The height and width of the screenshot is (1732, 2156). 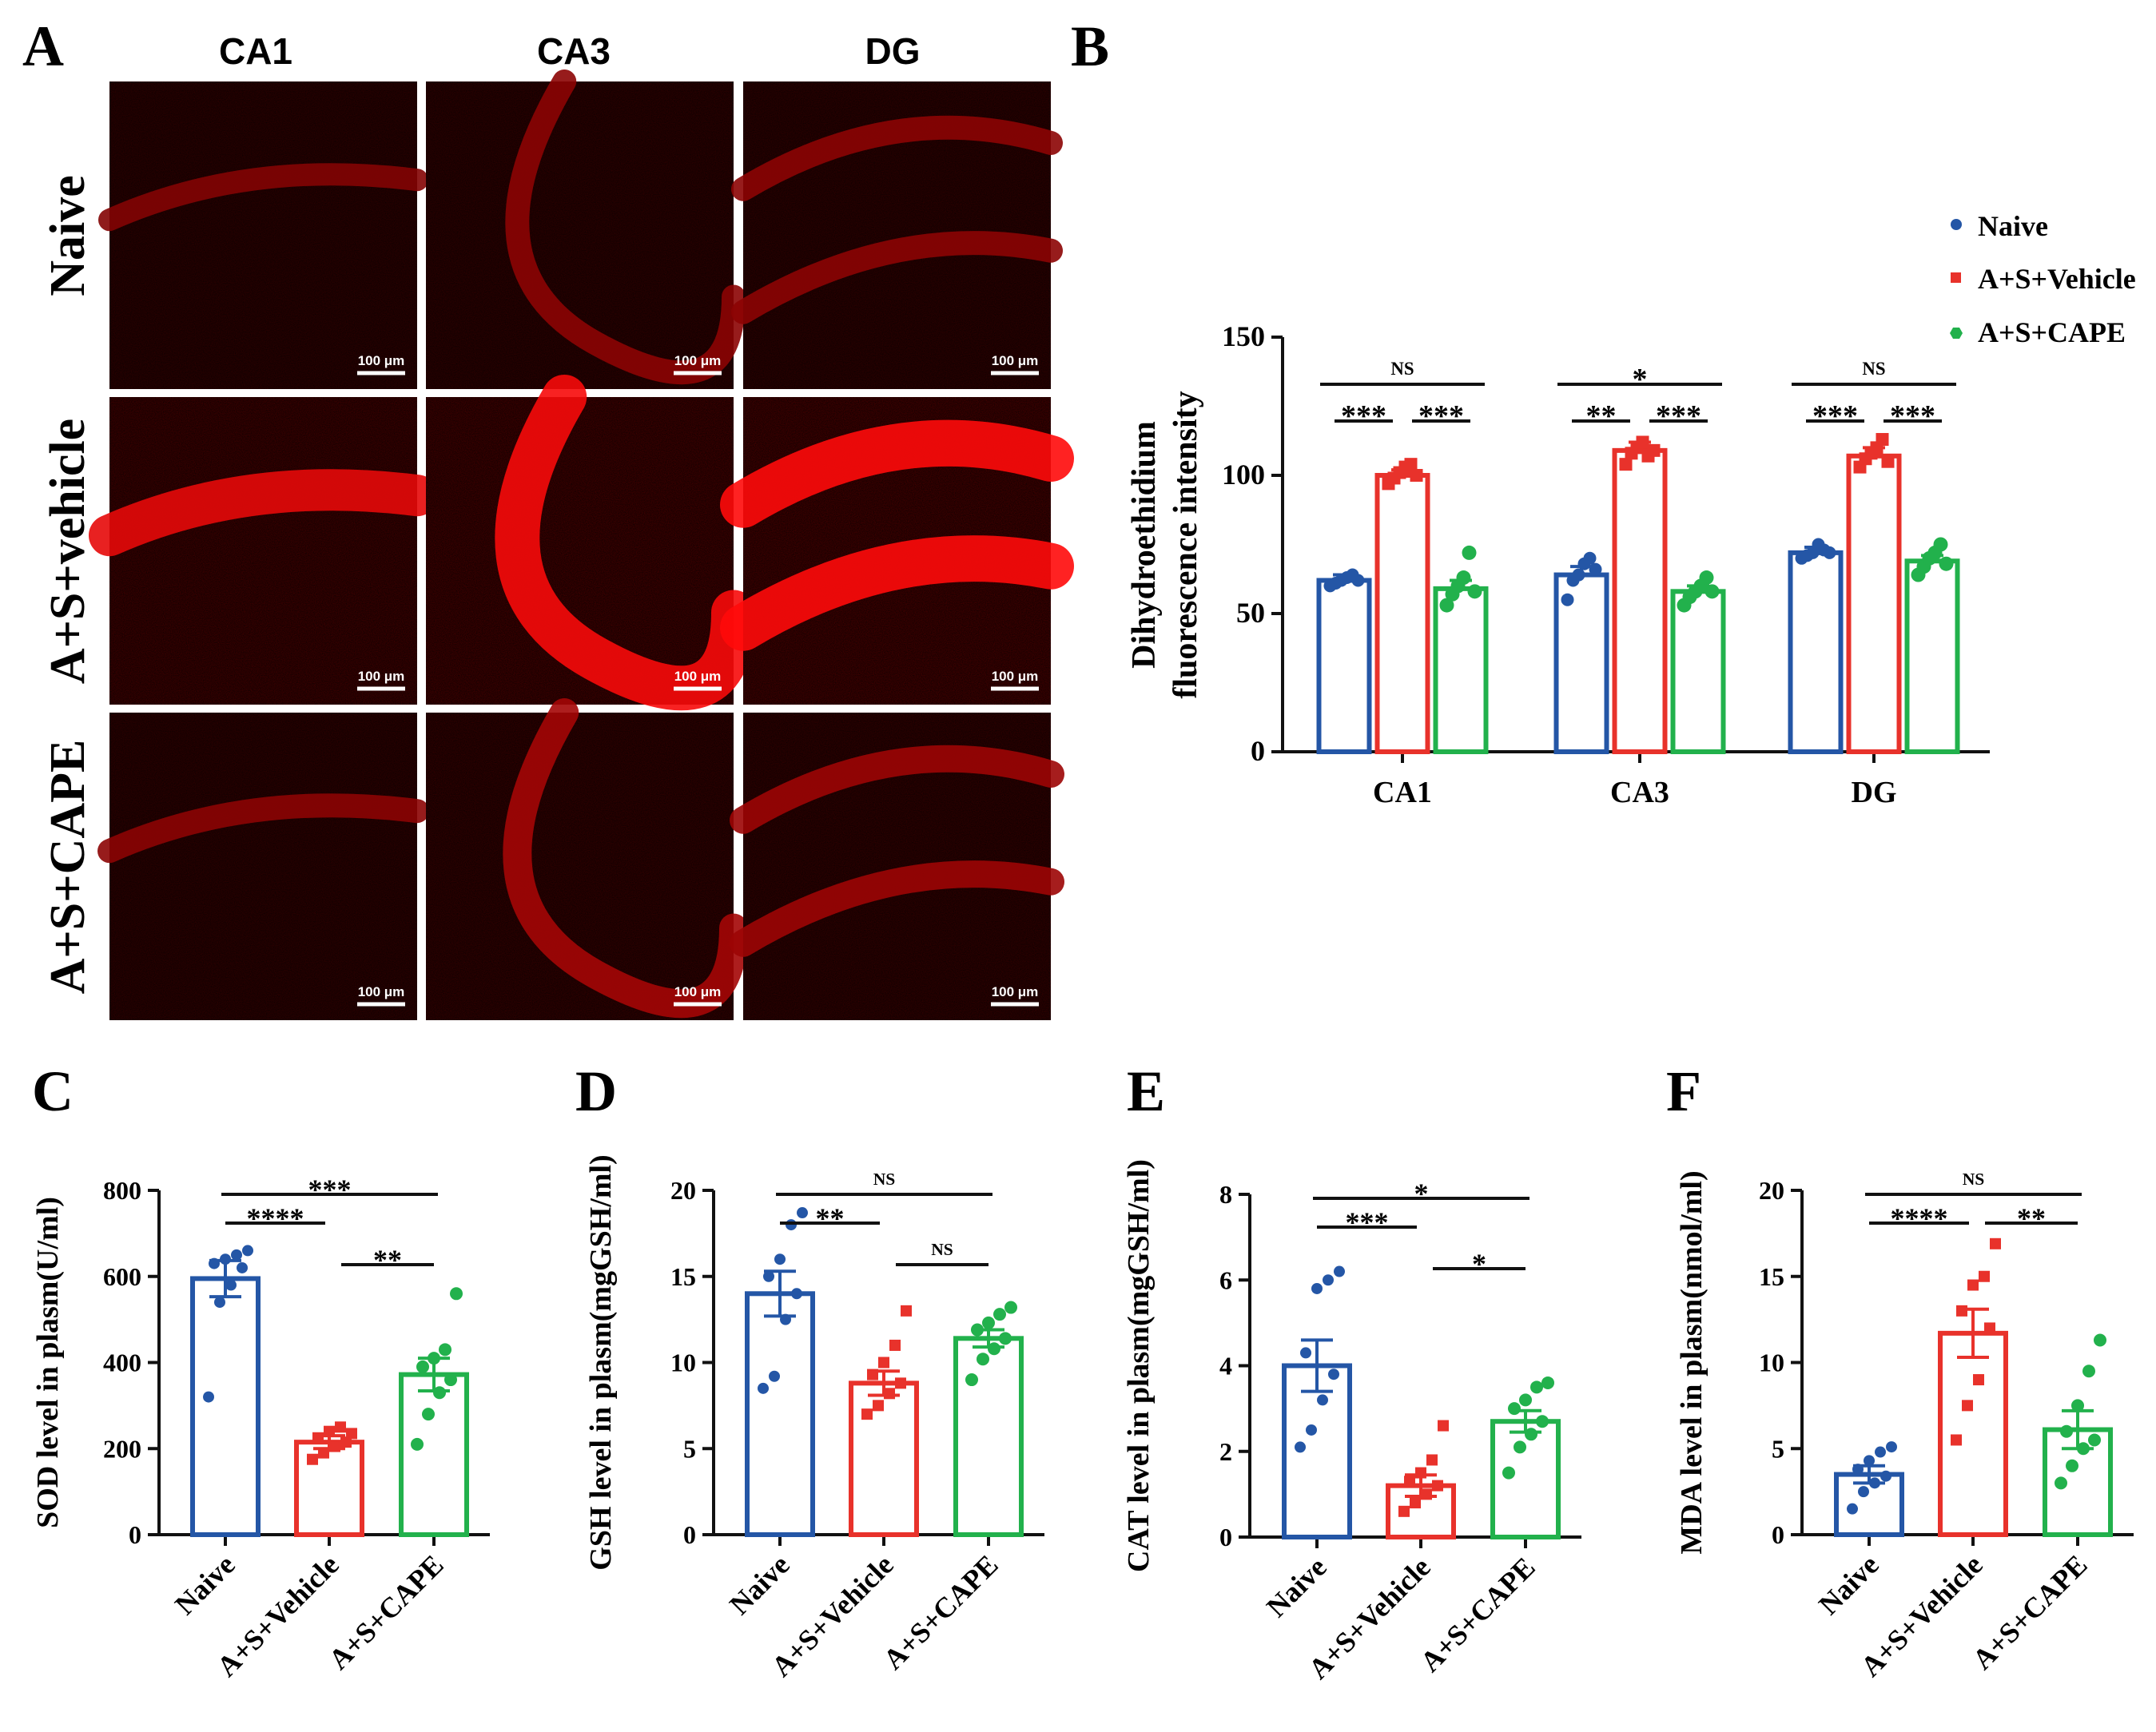 I want to click on legend-label-cape: A+S+CAPE, so click(x=2052, y=332).